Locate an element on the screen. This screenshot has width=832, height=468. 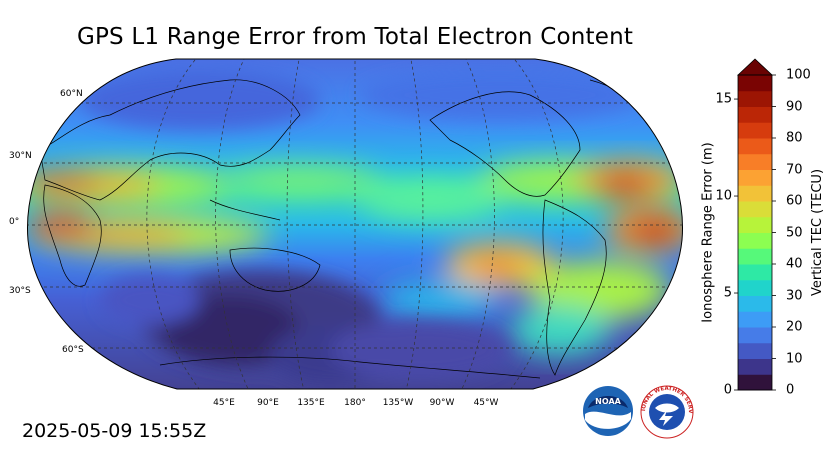
nws-logo: NATIONAL WEATHER SERVICE is located at coordinates (665, 411).